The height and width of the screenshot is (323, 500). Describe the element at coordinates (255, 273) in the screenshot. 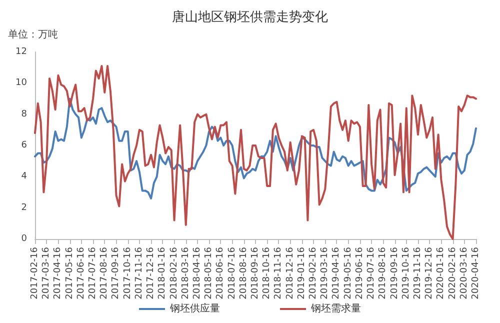

I see `x-tick-label: 2018-09-16` at that location.